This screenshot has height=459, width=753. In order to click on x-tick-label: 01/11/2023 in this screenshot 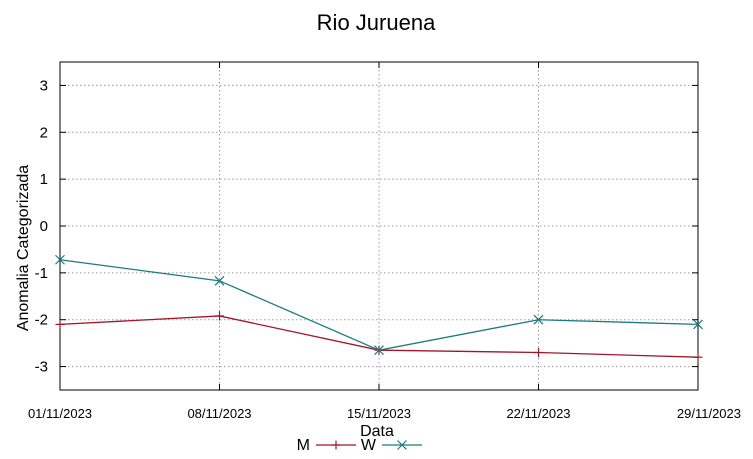, I will do `click(60, 413)`.